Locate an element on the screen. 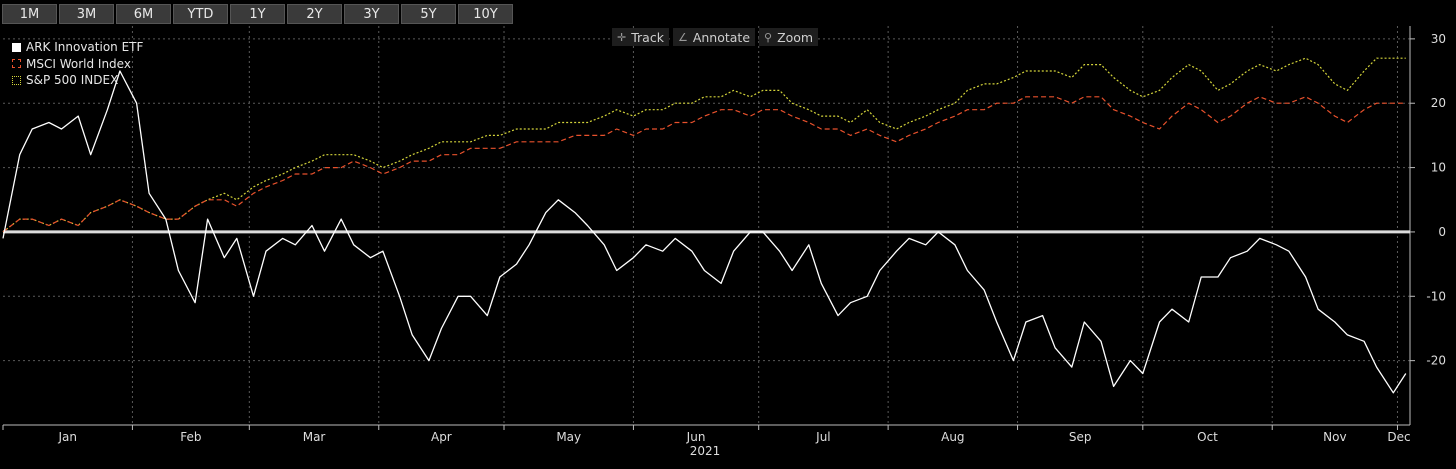 The width and height of the screenshot is (1456, 469). x-tick-label: Aug is located at coordinates (952, 437).